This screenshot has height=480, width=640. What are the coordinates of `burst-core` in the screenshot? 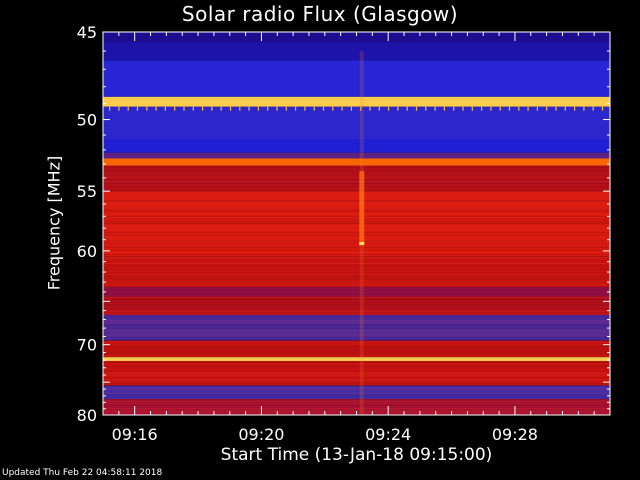 It's located at (362, 208).